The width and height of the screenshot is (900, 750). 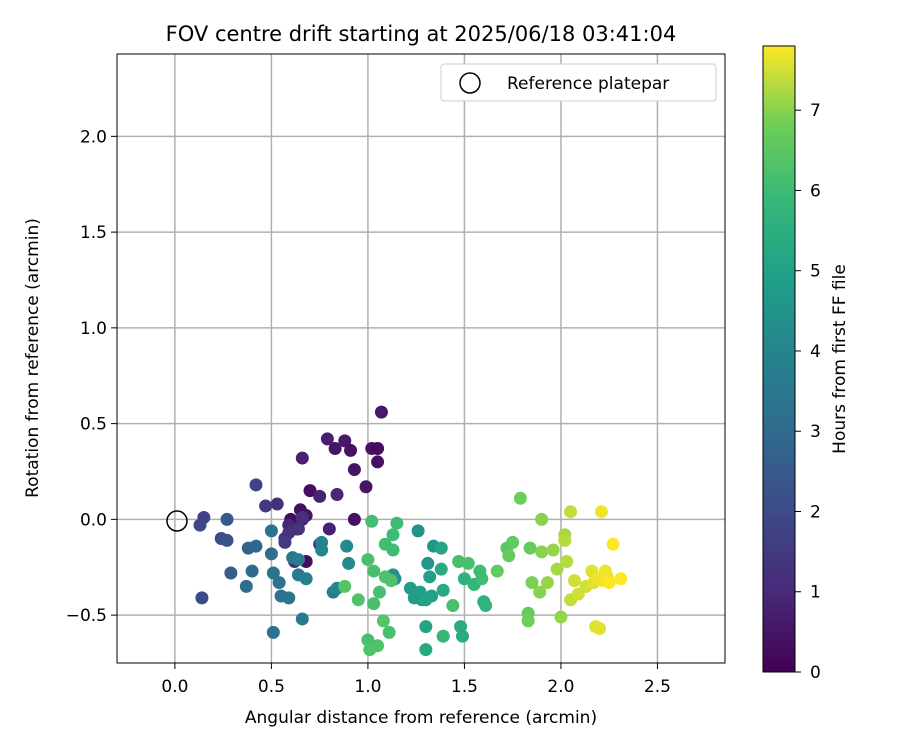 What do you see at coordinates (779, 359) in the screenshot?
I see `colorbar-gradient` at bounding box center [779, 359].